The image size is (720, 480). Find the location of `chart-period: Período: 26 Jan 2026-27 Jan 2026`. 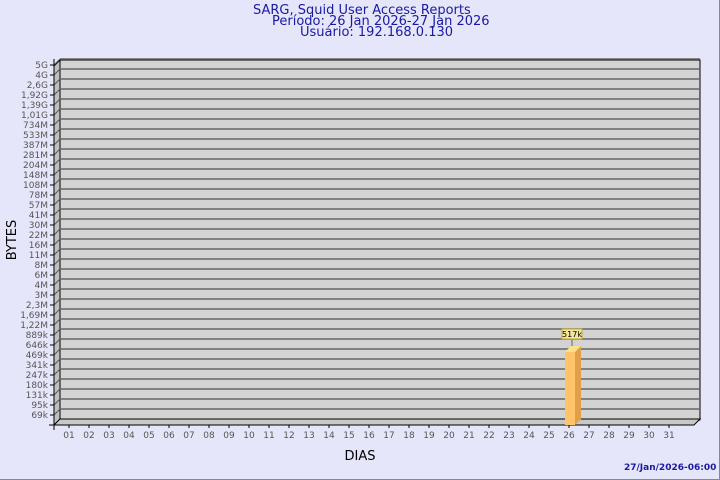

chart-period: Período: 26 Jan 2026-27 Jan 2026 is located at coordinates (381, 21).